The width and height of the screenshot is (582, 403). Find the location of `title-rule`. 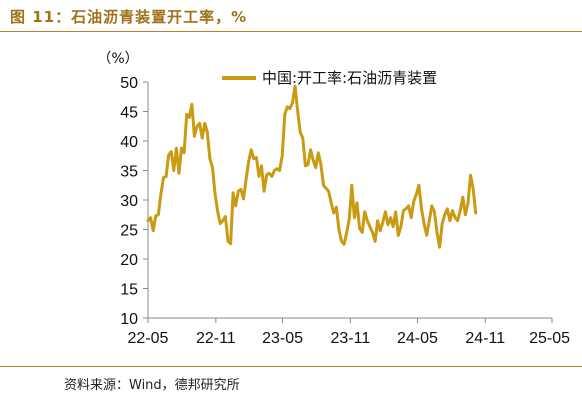

title-rule is located at coordinates (291, 31).